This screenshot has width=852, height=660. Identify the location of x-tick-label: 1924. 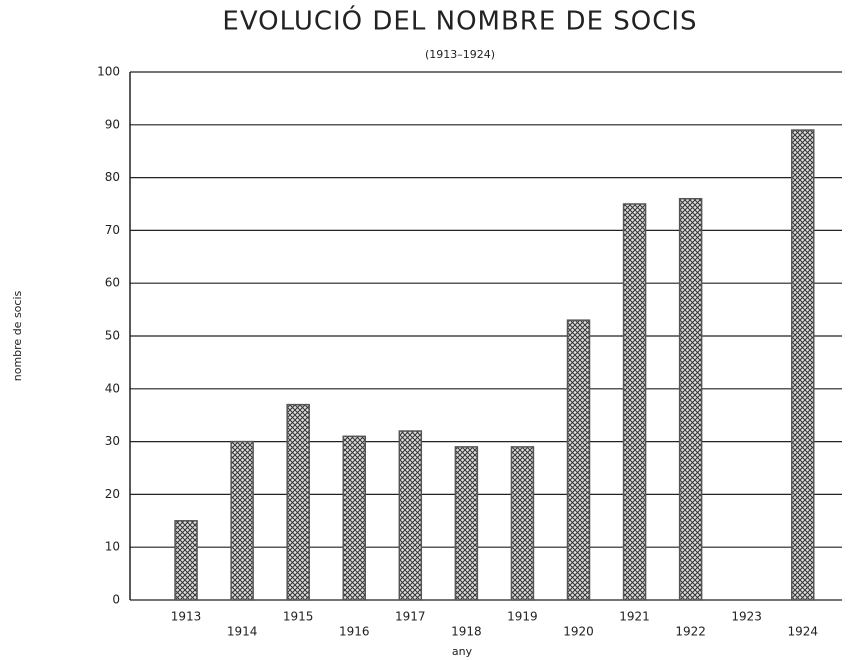
(802, 632).